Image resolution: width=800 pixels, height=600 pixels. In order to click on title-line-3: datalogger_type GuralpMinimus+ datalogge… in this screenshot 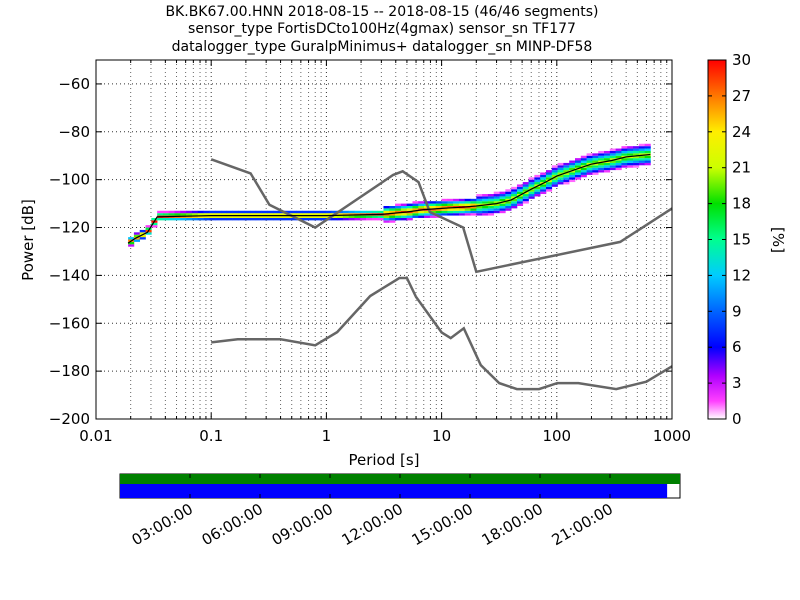, I will do `click(382, 47)`.